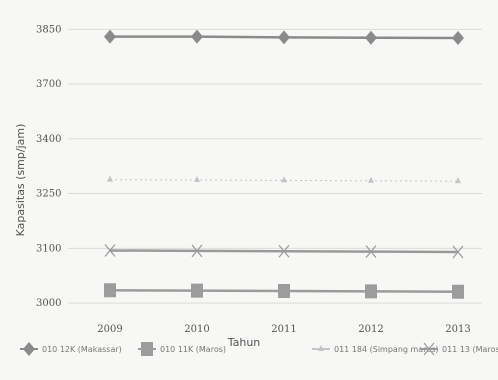  What do you see at coordinates (244, 342) in the screenshot?
I see `x-axis-label: Tahun` at bounding box center [244, 342].